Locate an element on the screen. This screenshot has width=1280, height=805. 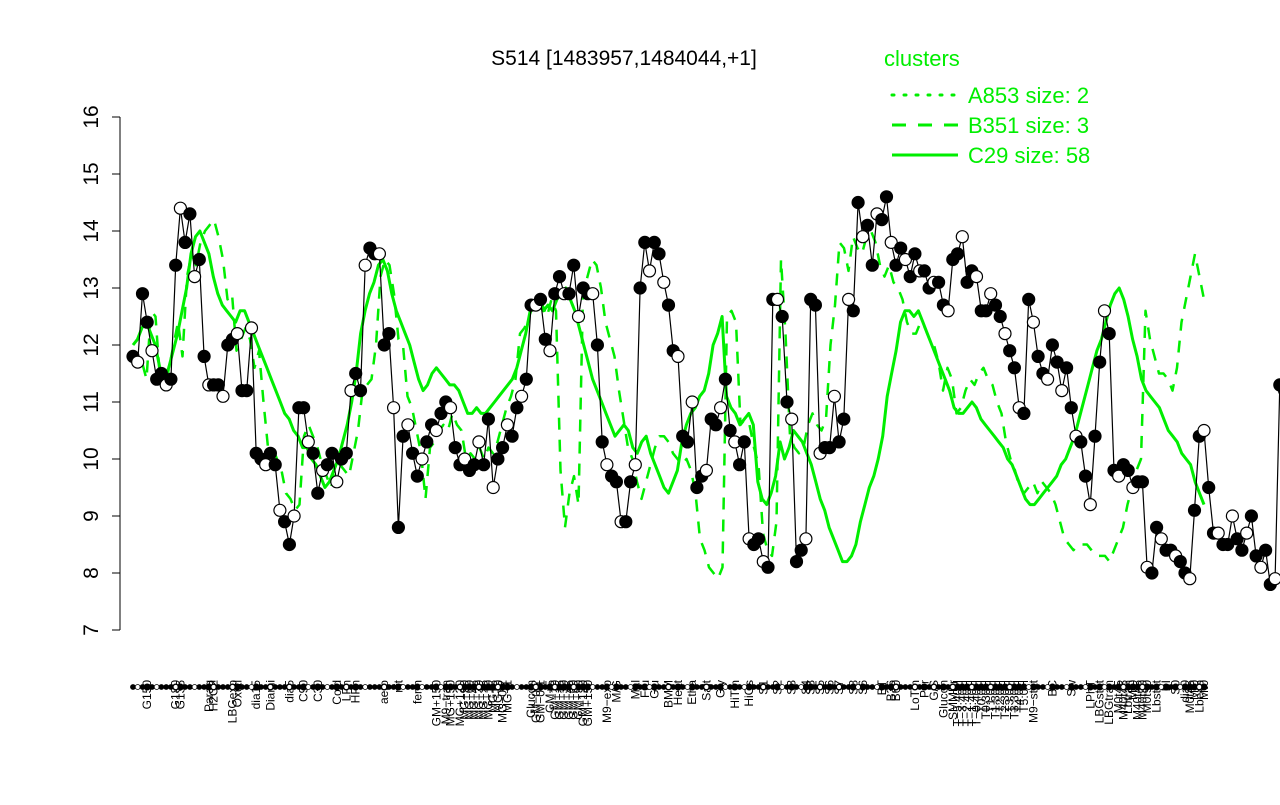
y-tick-label: 12 is located at coordinates (91, 344).